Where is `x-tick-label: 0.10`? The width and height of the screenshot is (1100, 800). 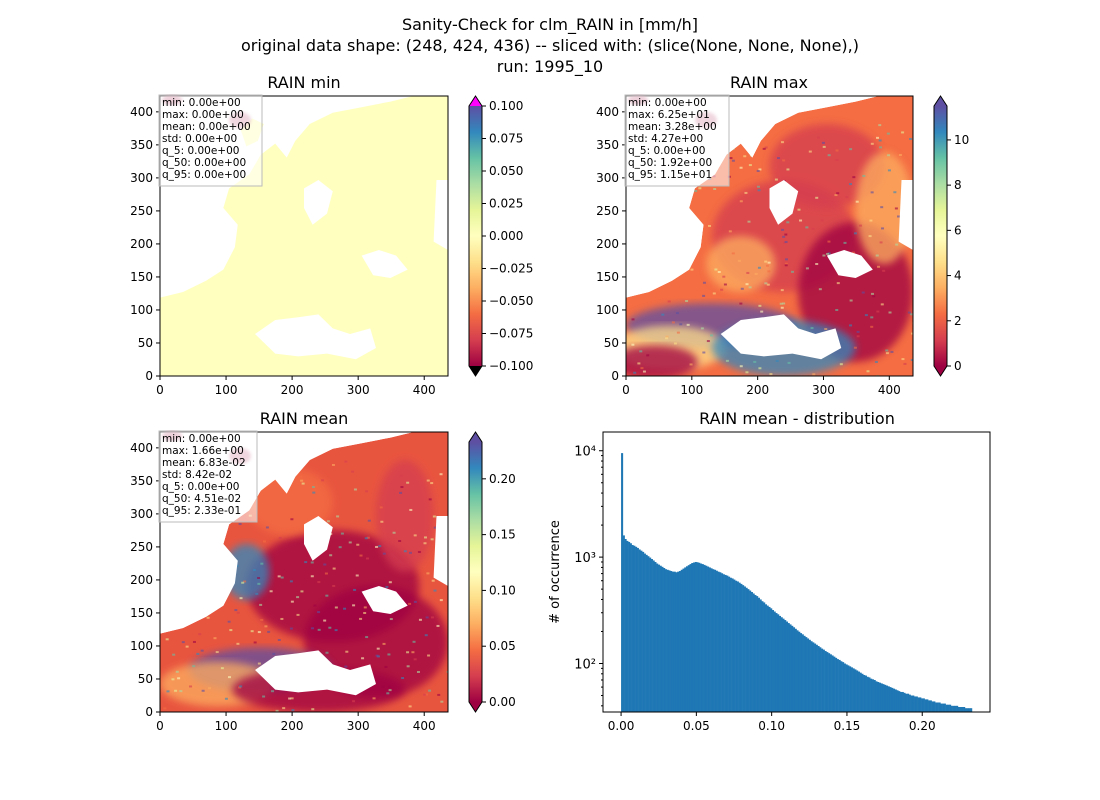
x-tick-label: 0.10 is located at coordinates (771, 726).